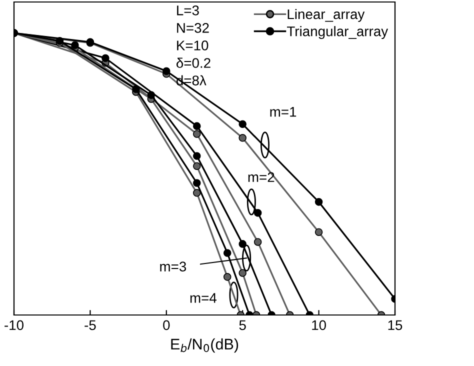 This screenshot has width=474, height=366. Describe the element at coordinates (188, 10) in the screenshot. I see `text: L=3` at that location.